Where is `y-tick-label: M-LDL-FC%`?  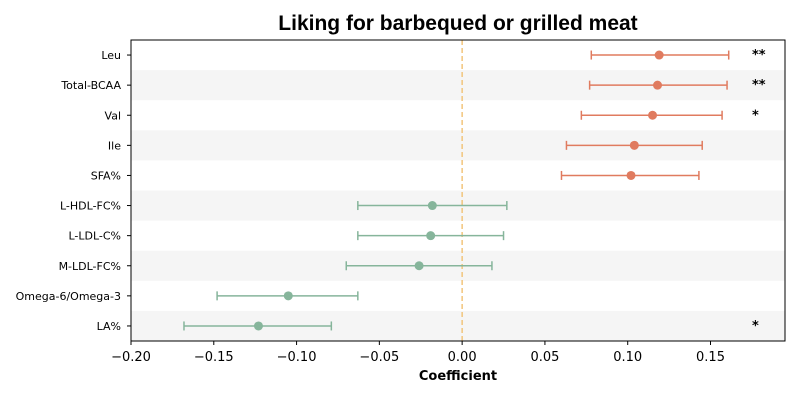 y-tick-label: M-LDL-FC% is located at coordinates (90, 266).